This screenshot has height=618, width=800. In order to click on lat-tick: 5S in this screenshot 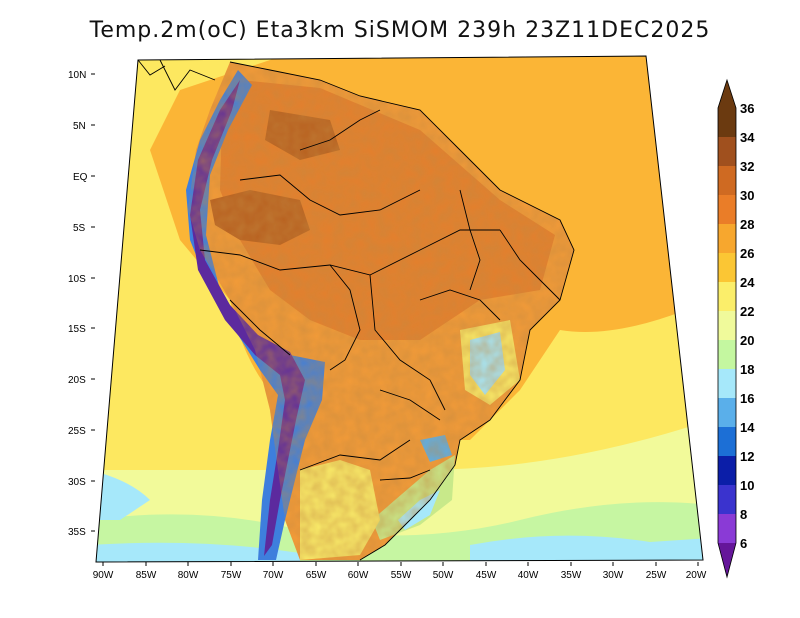, I will do `click(84, 228)`.